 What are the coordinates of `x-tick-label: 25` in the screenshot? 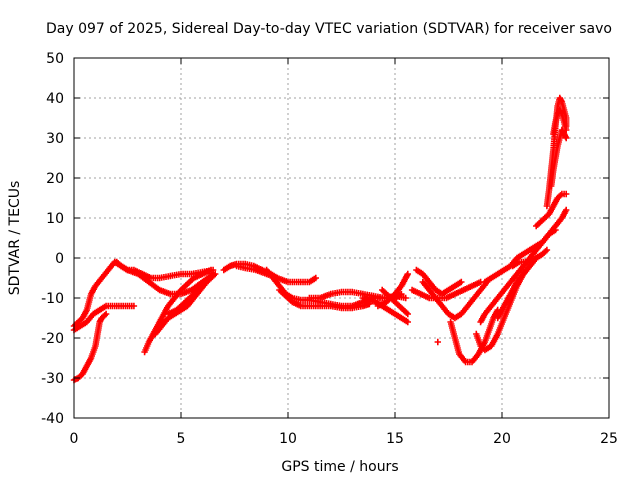 It's located at (609, 439).